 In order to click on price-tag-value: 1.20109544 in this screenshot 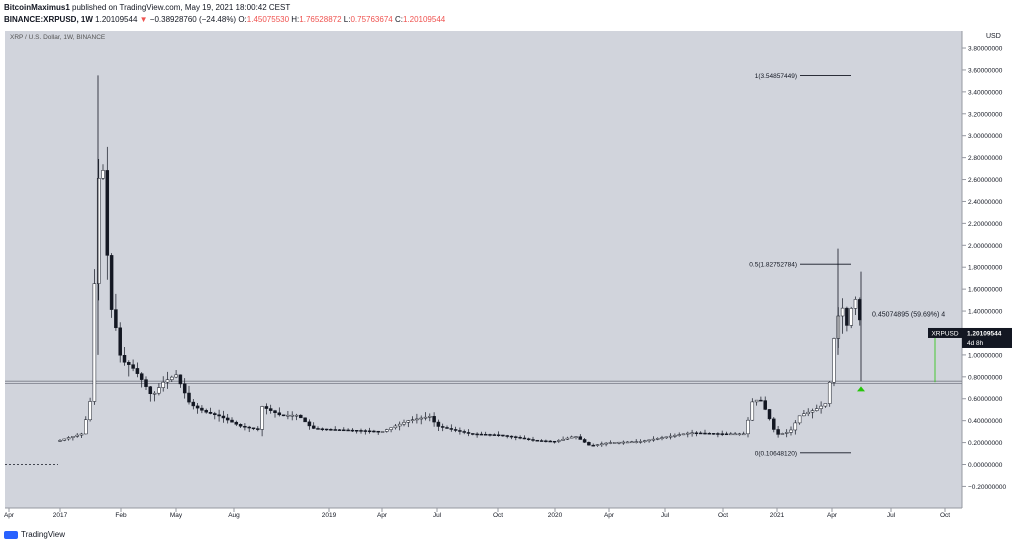, I will do `click(984, 333)`.